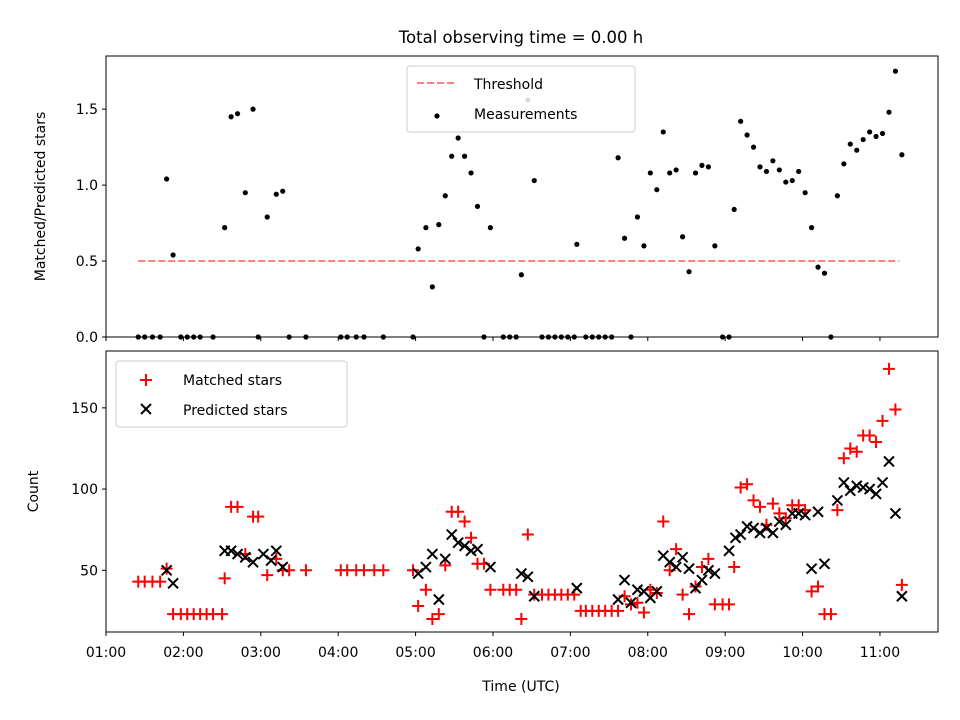 This screenshot has width=960, height=720. Describe the element at coordinates (146, 380) in the screenshot. I see `legend-matched-swatch` at that location.